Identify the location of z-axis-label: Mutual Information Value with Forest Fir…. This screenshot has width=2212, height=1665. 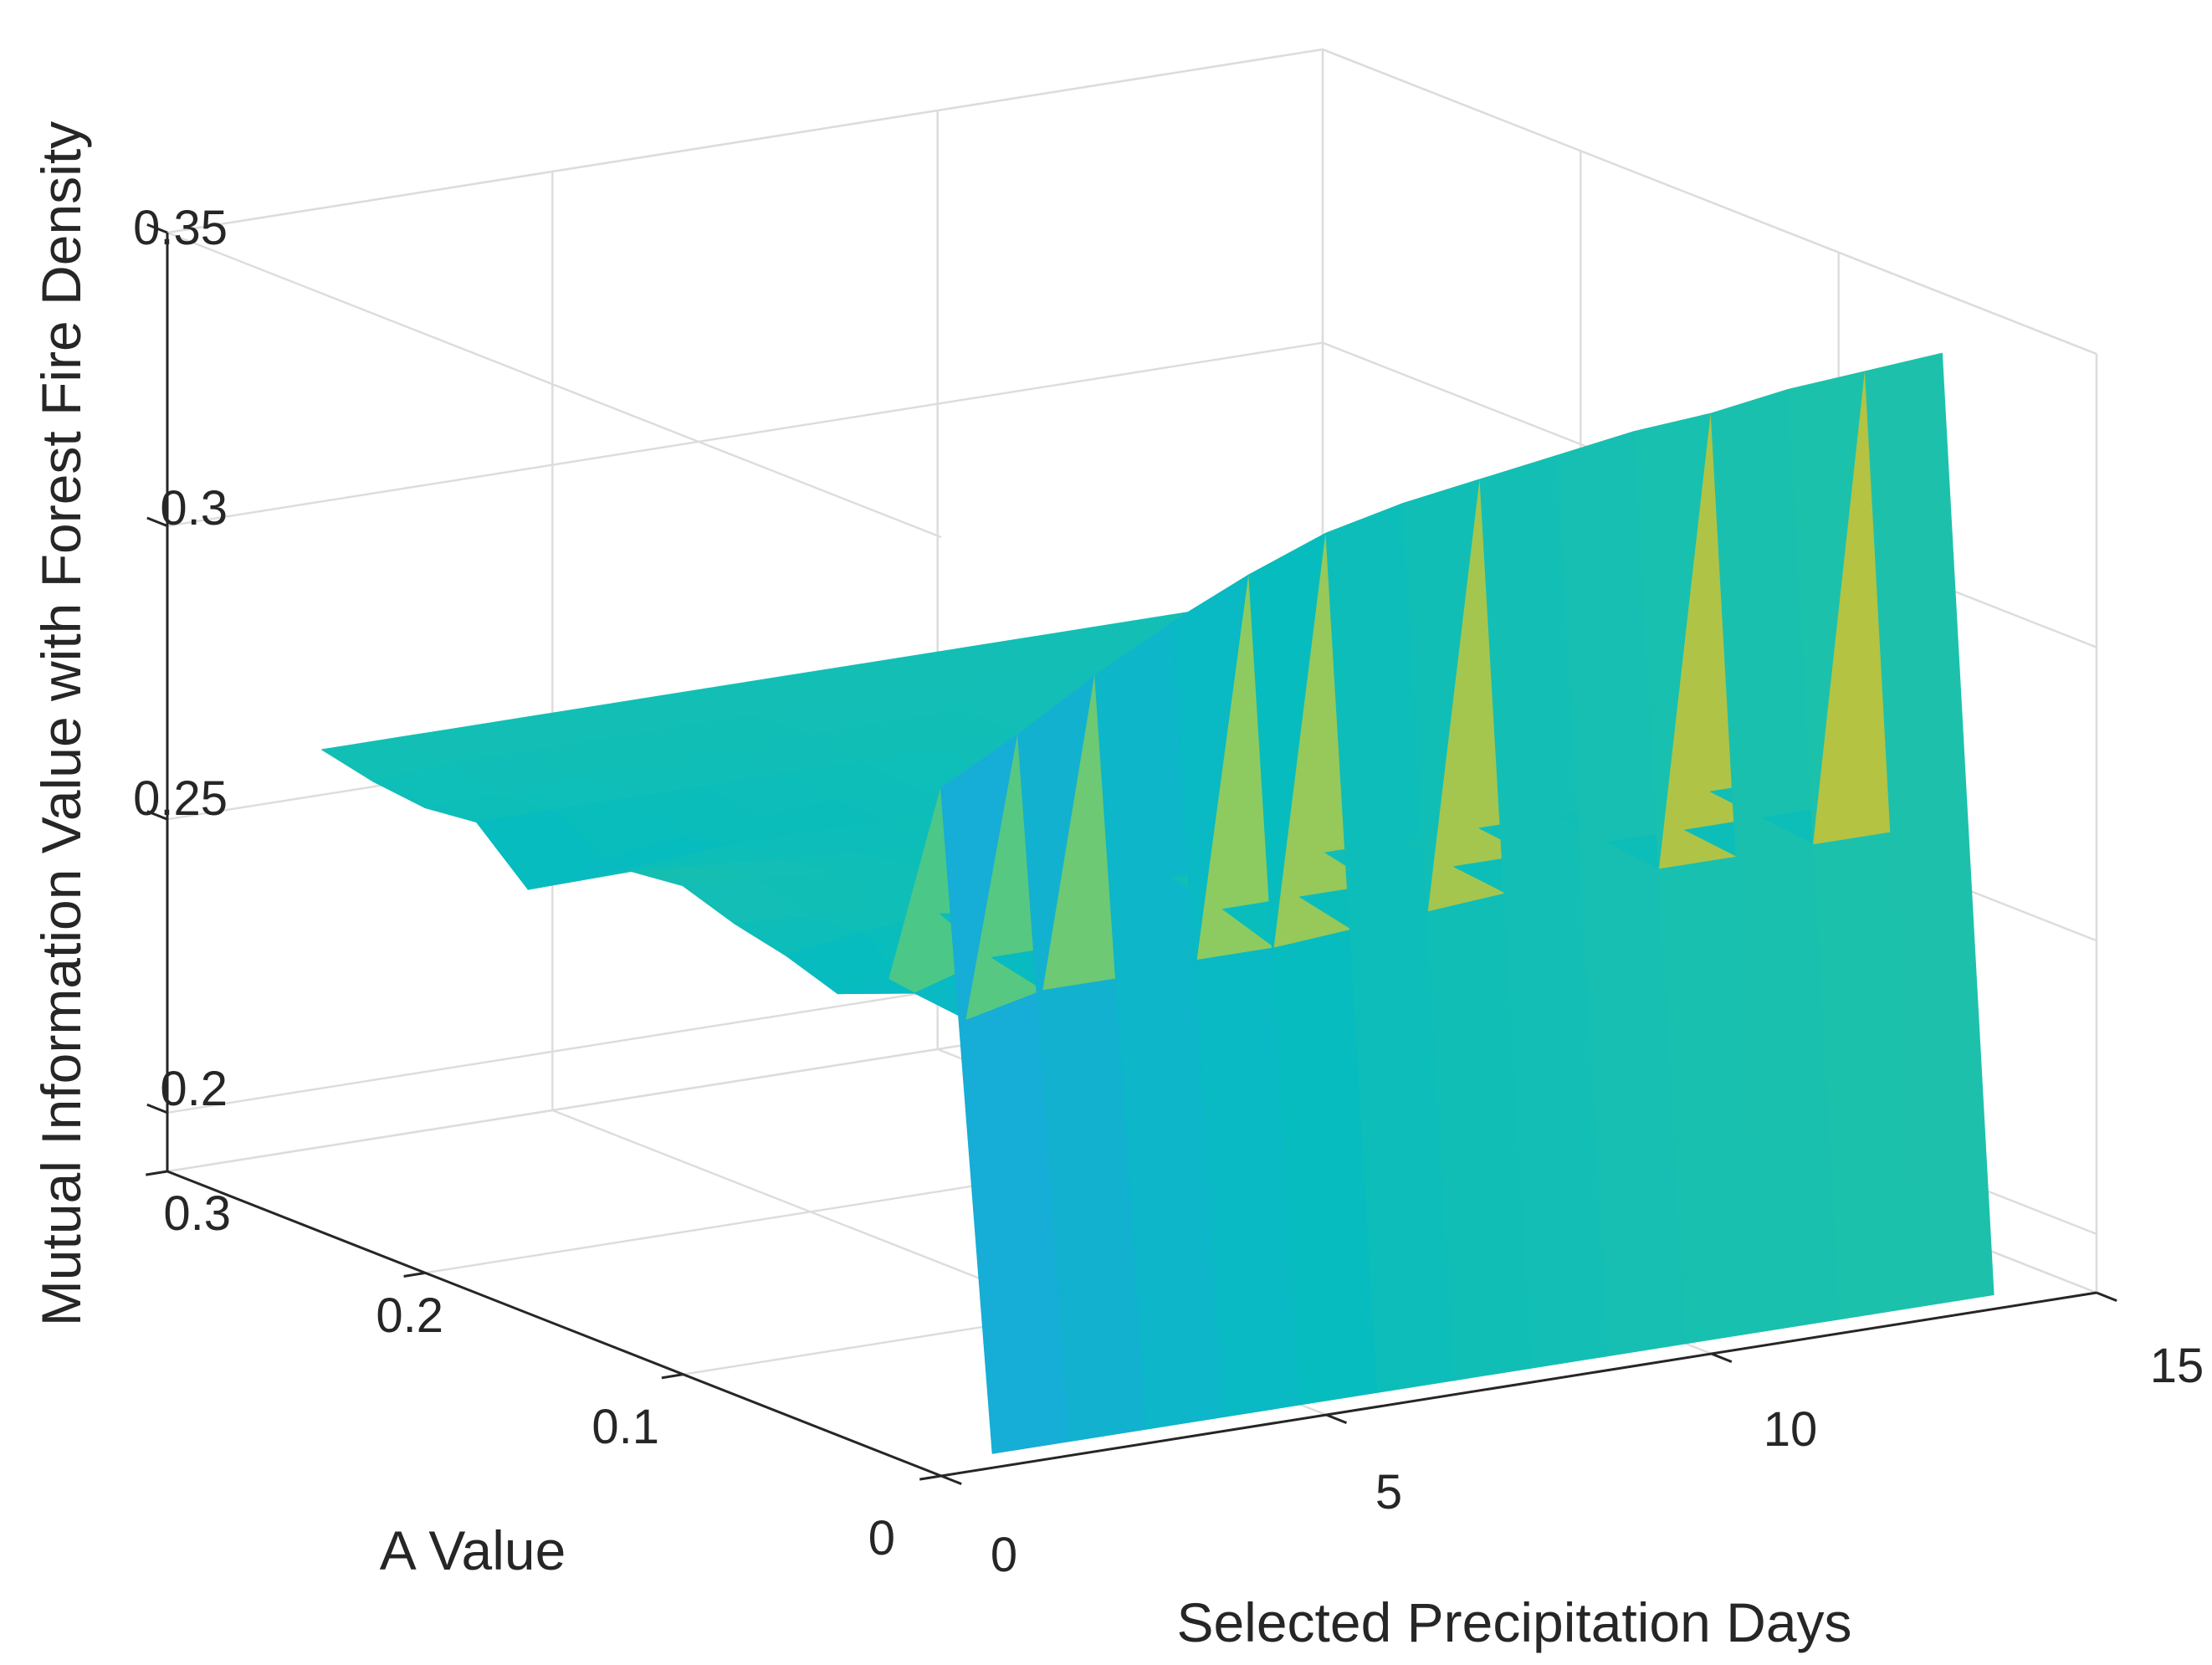
(61, 723).